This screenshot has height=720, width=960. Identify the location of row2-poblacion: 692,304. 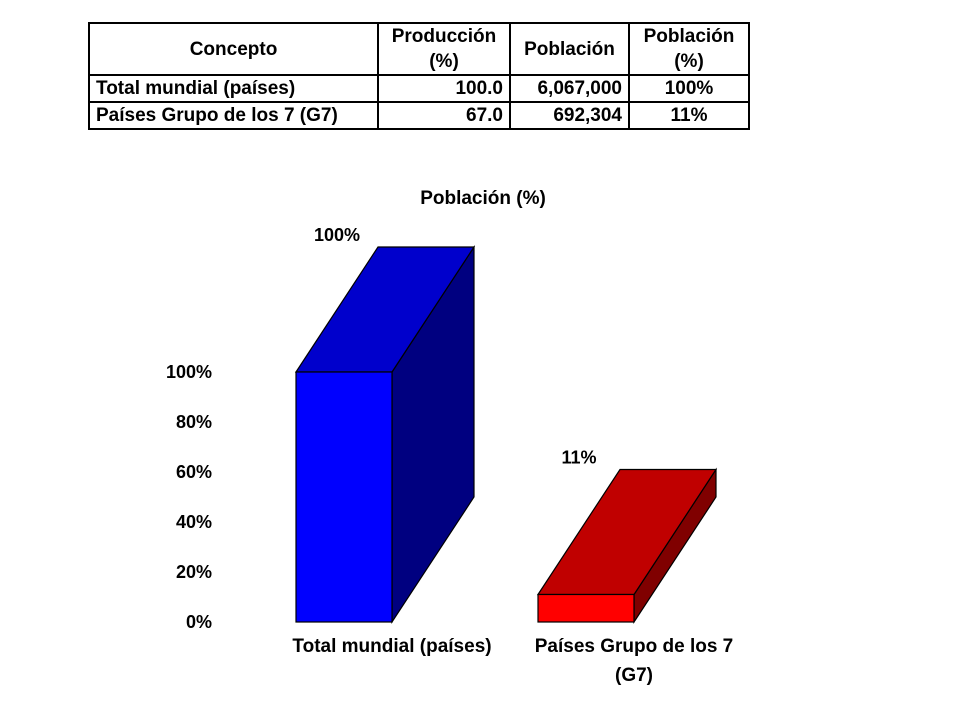
(569, 115).